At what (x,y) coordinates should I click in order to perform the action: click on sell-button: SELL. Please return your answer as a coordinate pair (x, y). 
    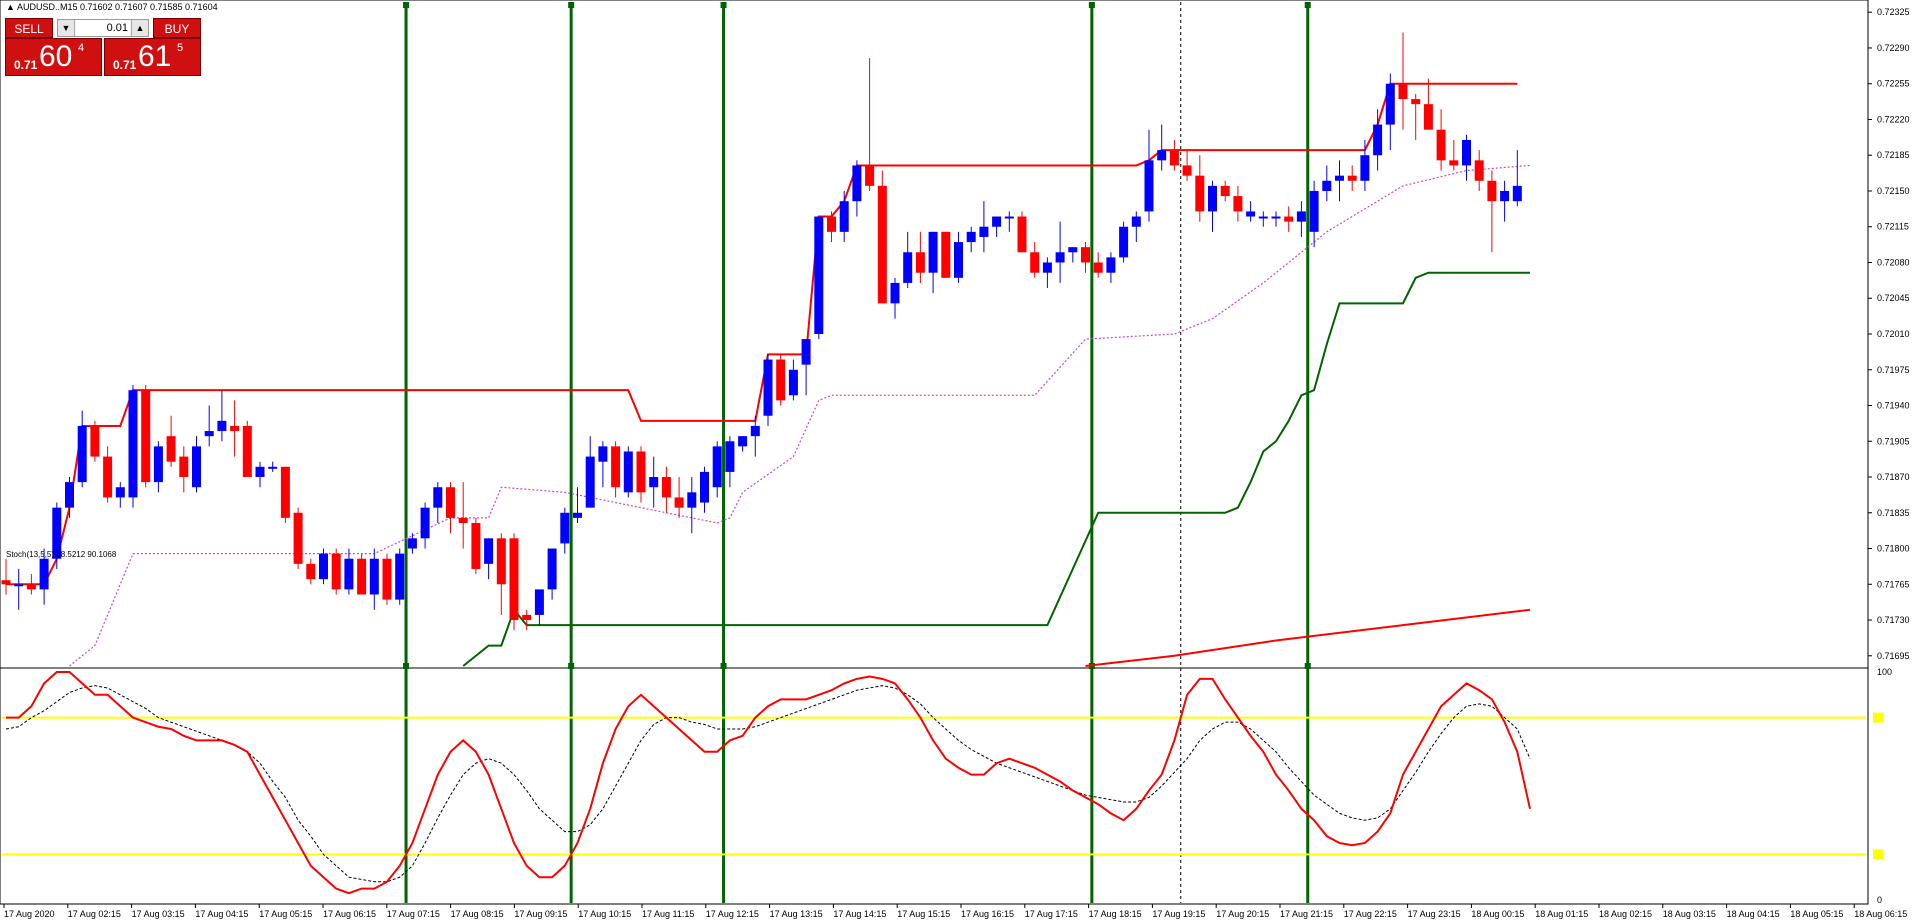
    Looking at the image, I should click on (29, 28).